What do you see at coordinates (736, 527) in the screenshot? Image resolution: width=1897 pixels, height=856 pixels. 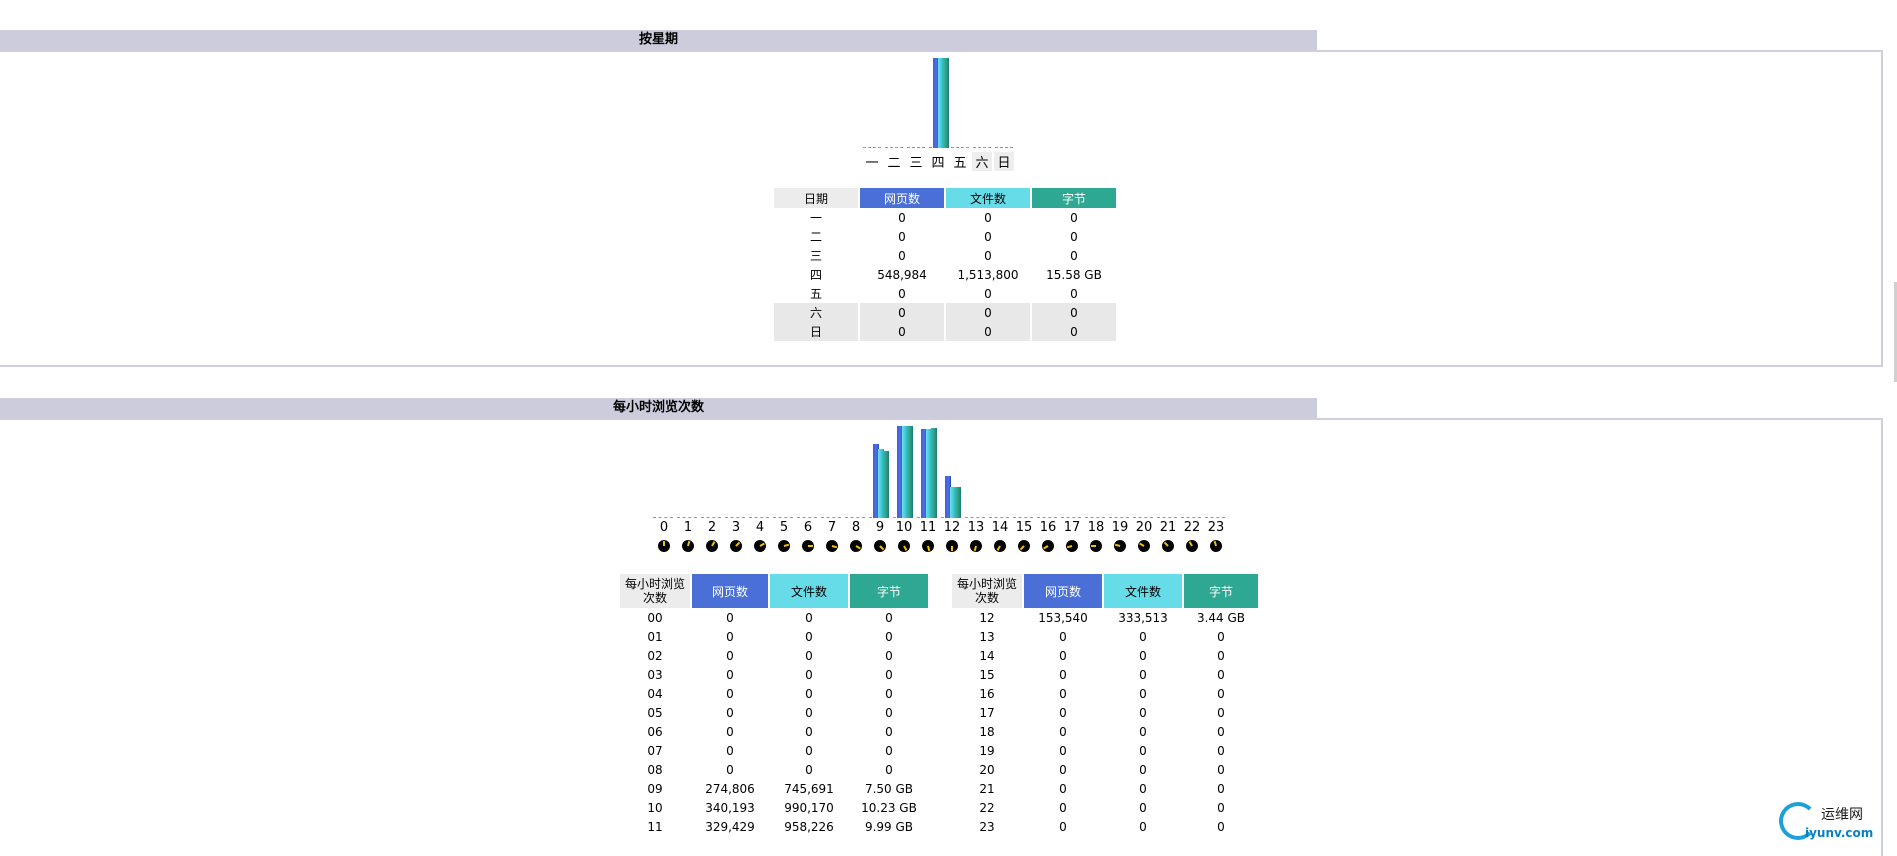 I see `hourly-x-label: 3` at bounding box center [736, 527].